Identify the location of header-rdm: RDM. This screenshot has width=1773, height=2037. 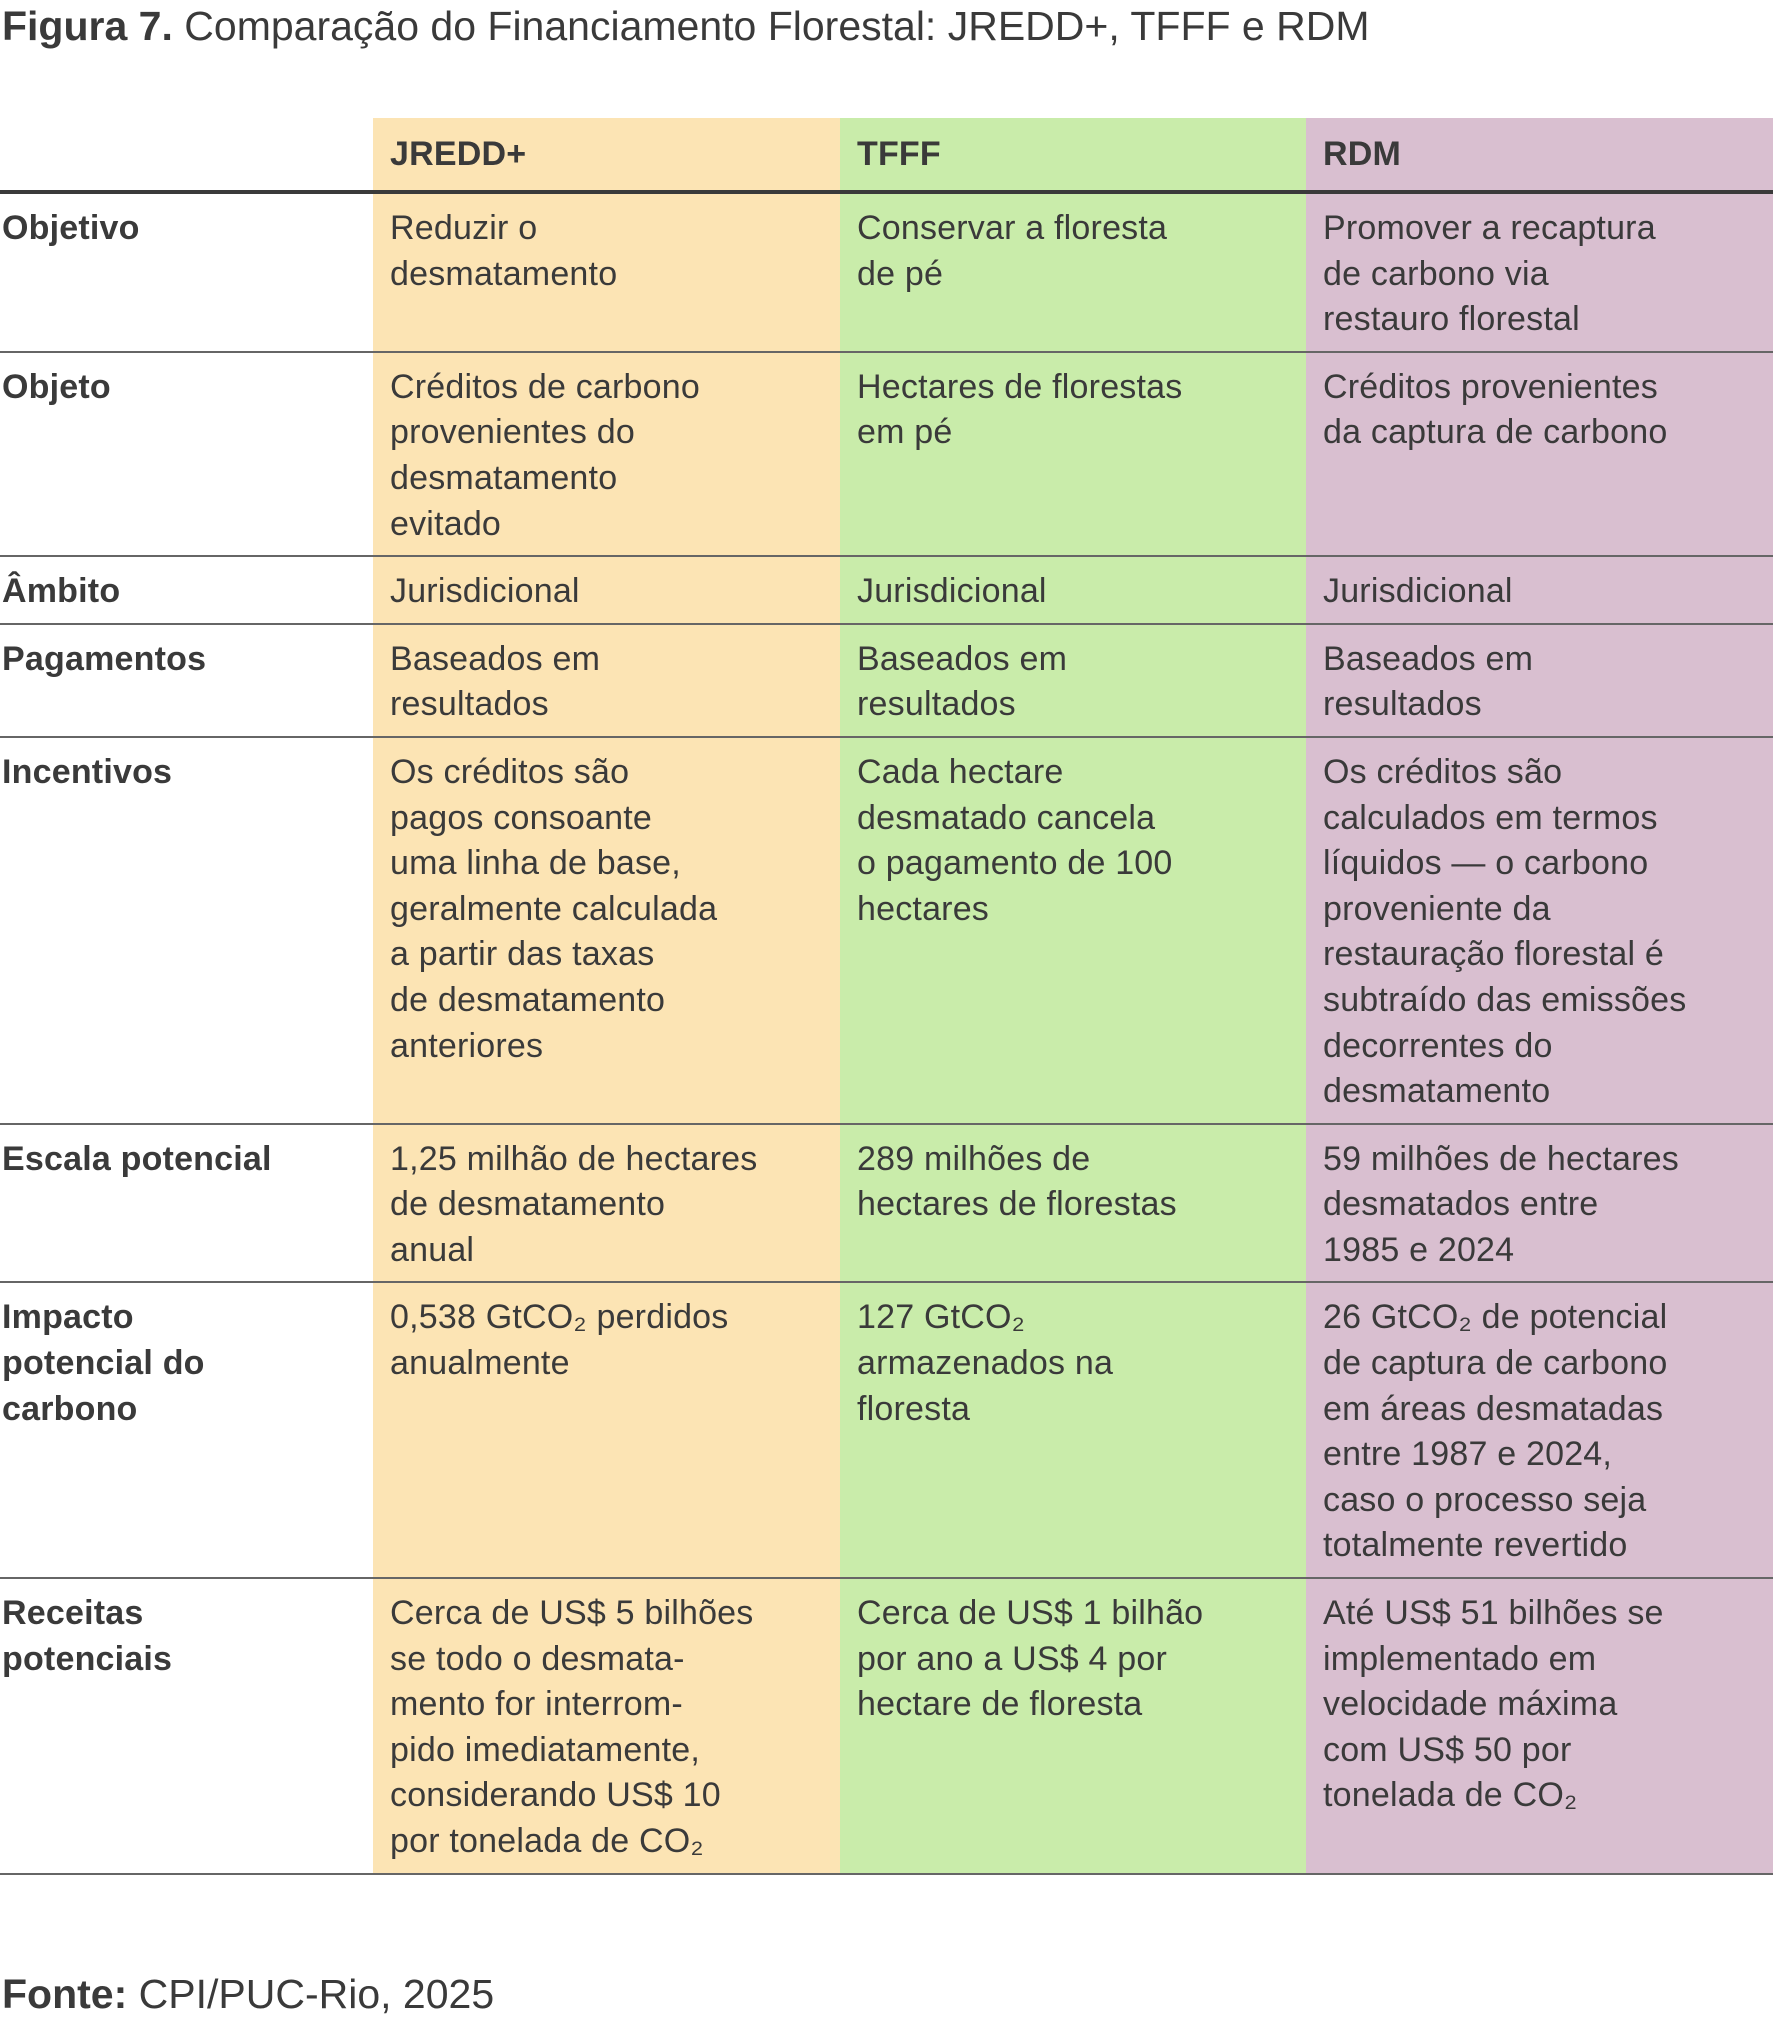
(1539, 155).